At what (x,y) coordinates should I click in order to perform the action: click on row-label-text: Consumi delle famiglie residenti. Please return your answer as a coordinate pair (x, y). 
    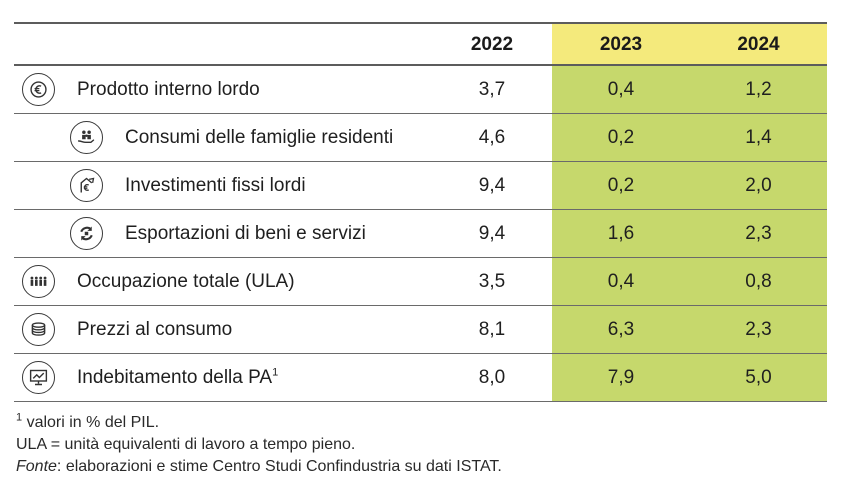
    Looking at the image, I should click on (259, 137).